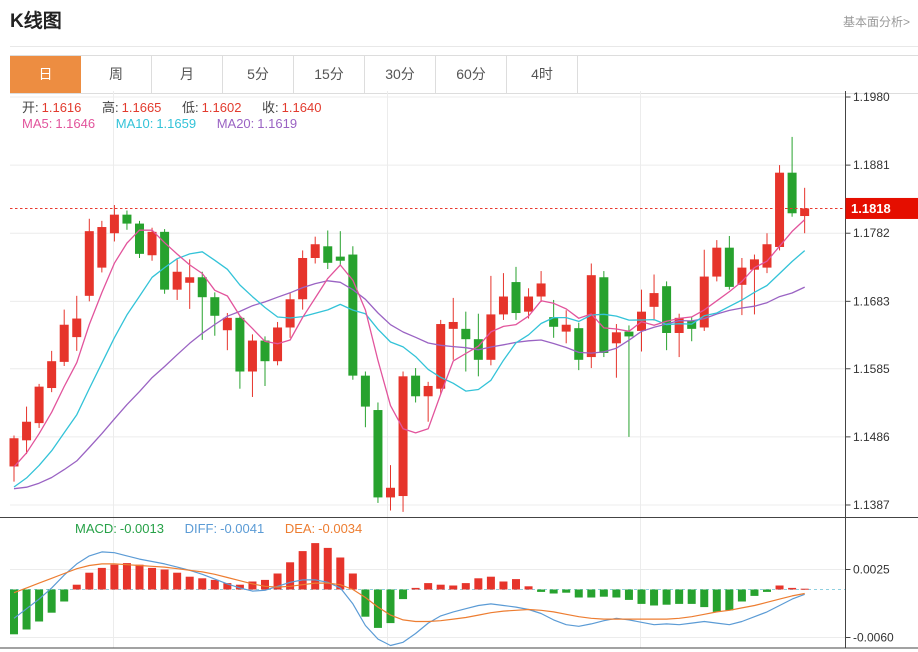 The height and width of the screenshot is (652, 918). I want to click on ma-legend: MA5: 1.1646 MA10: 1.1659 MA20: 1.1619, so click(168, 123).